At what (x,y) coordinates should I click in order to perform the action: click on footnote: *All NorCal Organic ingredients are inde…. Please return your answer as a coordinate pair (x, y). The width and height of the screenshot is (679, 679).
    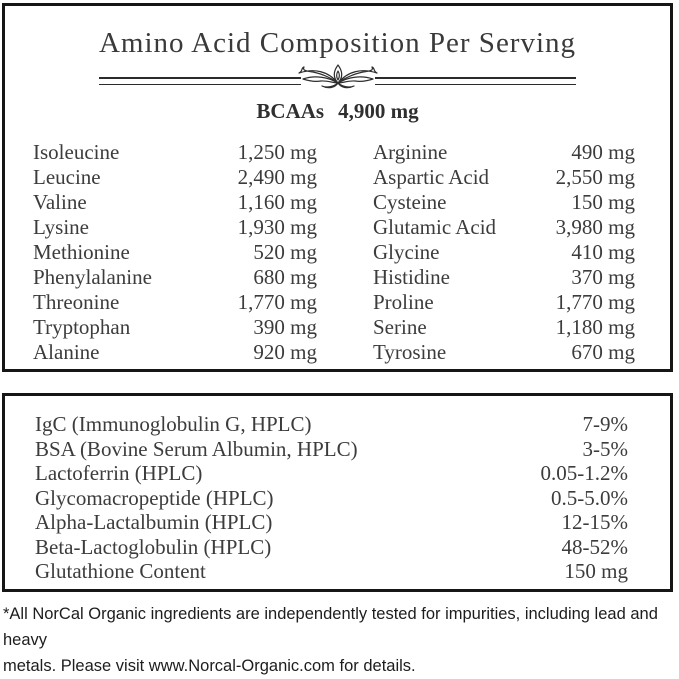
    Looking at the image, I should click on (340, 640).